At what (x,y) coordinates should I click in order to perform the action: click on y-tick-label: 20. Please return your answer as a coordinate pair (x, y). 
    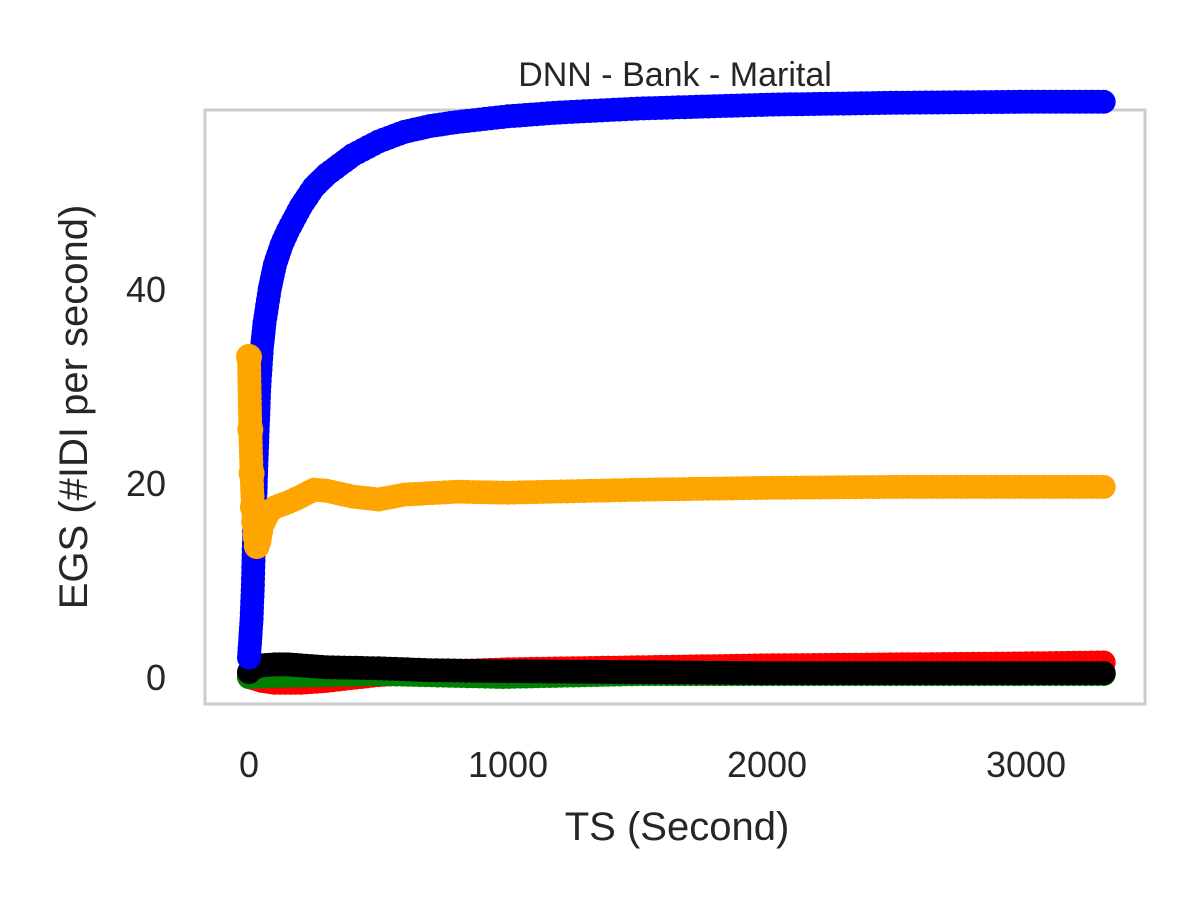
    Looking at the image, I should click on (146, 483).